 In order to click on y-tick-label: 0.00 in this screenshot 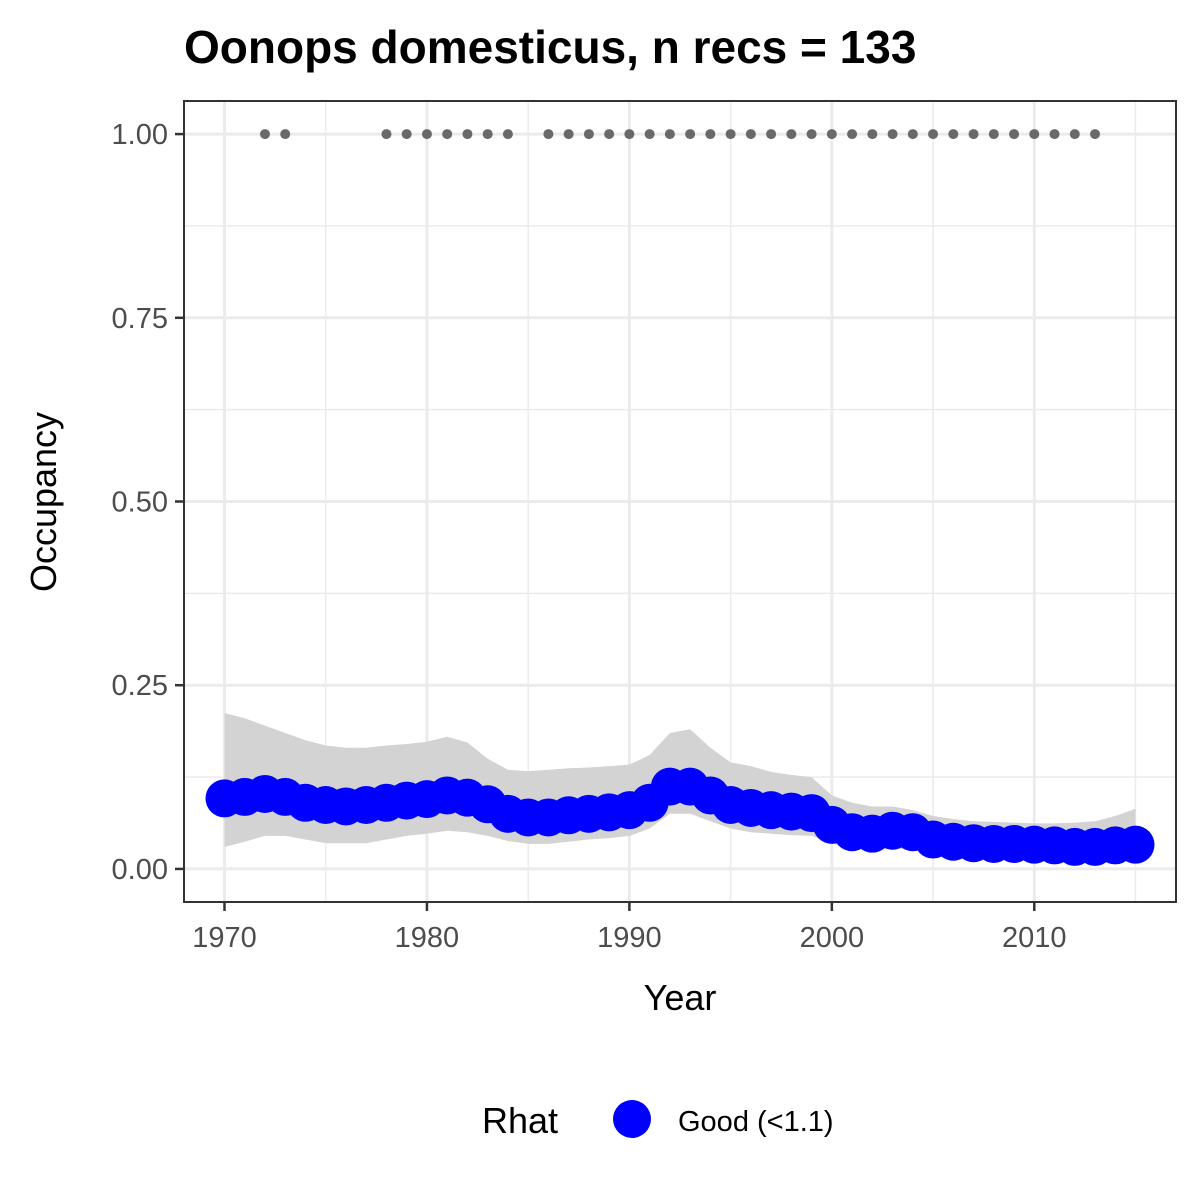, I will do `click(140, 870)`.